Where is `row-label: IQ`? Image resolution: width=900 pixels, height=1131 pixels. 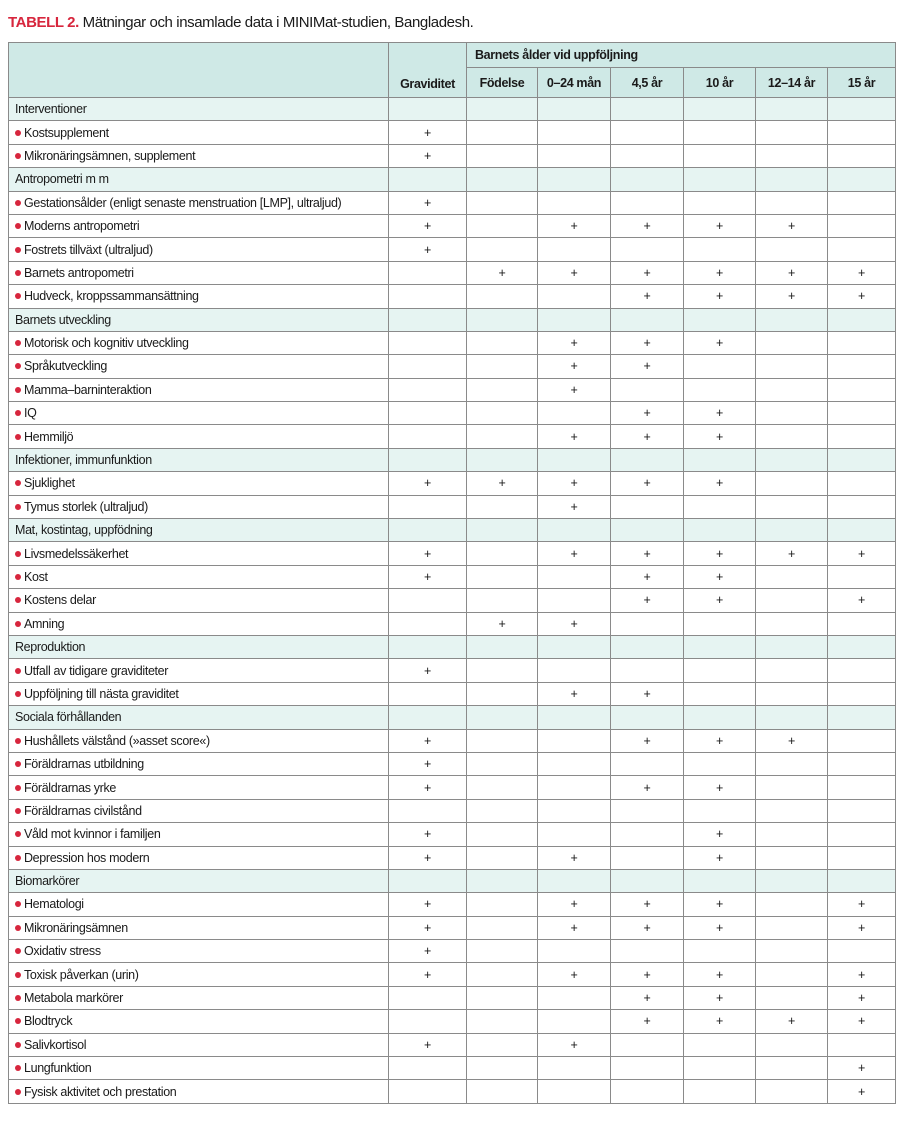
row-label: IQ is located at coordinates (198, 413).